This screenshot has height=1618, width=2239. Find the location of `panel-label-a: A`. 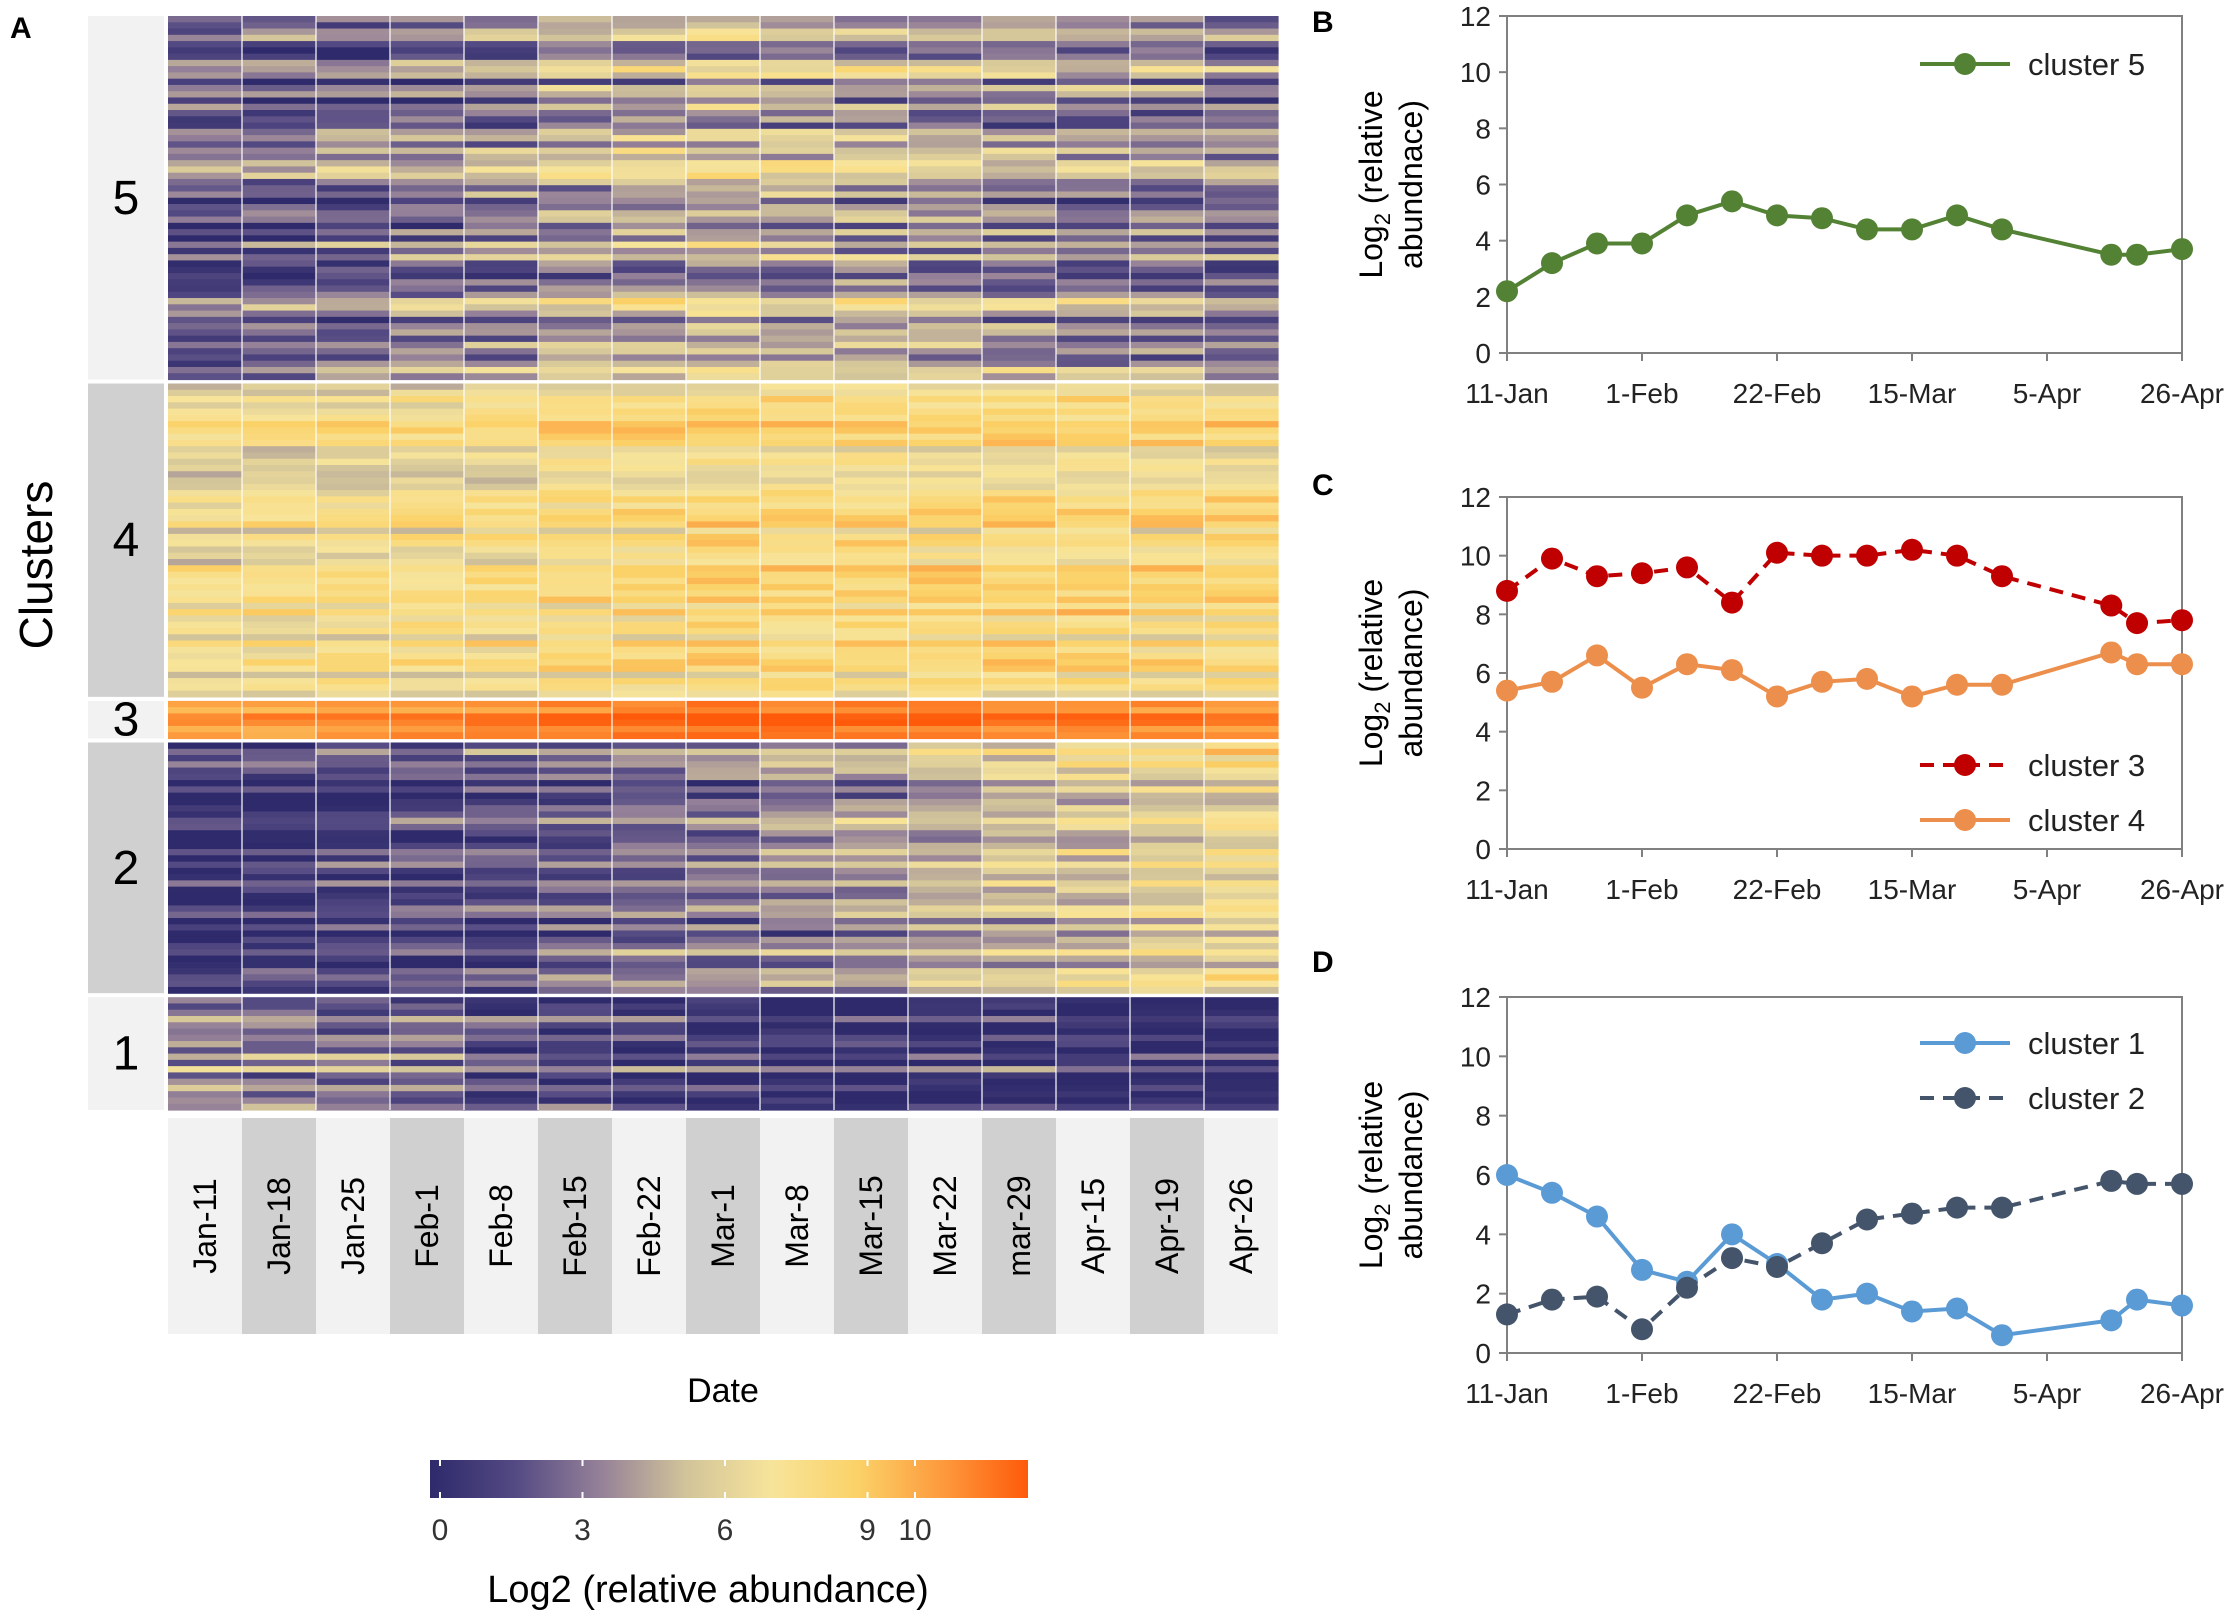

panel-label-a: A is located at coordinates (21, 28).